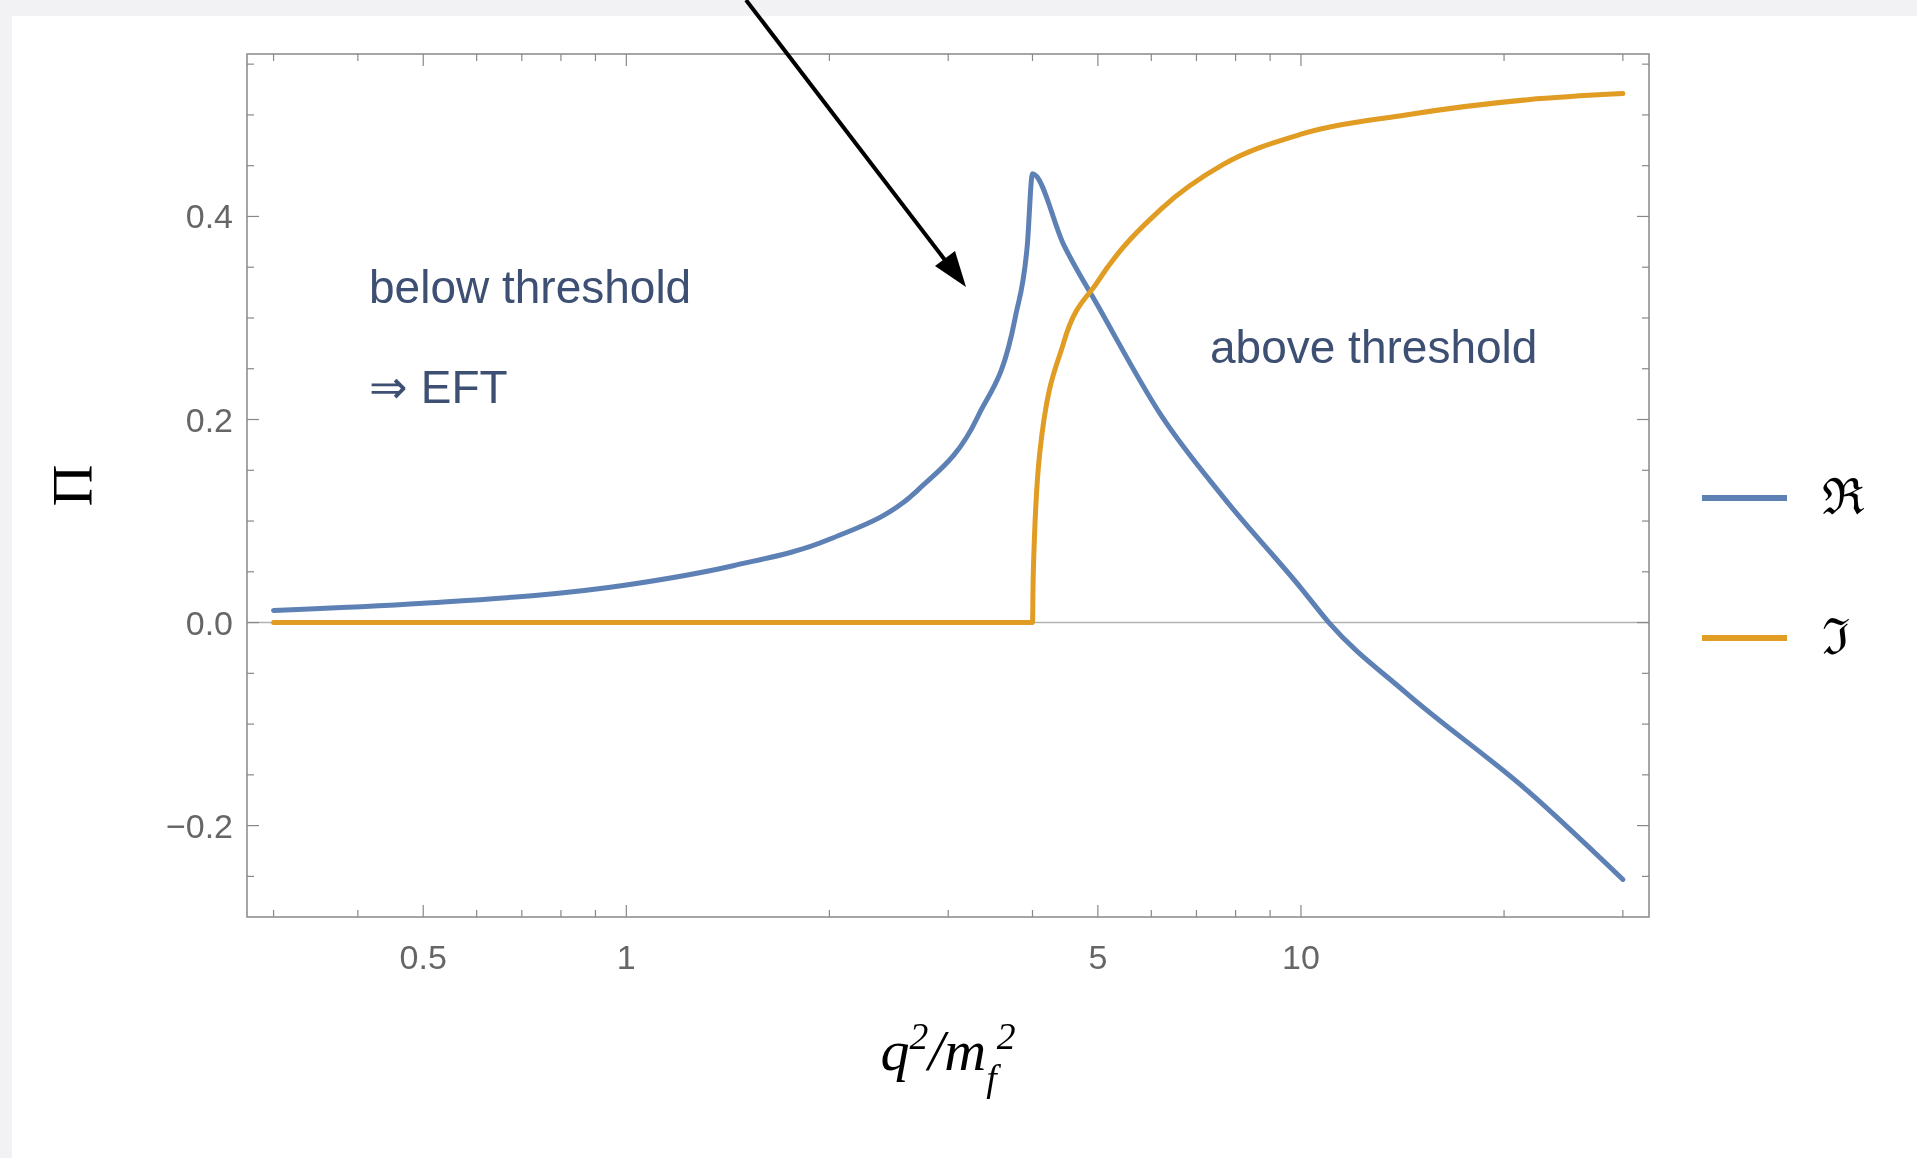 The width and height of the screenshot is (1917, 1158). I want to click on annotation: above threshold, so click(1374, 347).